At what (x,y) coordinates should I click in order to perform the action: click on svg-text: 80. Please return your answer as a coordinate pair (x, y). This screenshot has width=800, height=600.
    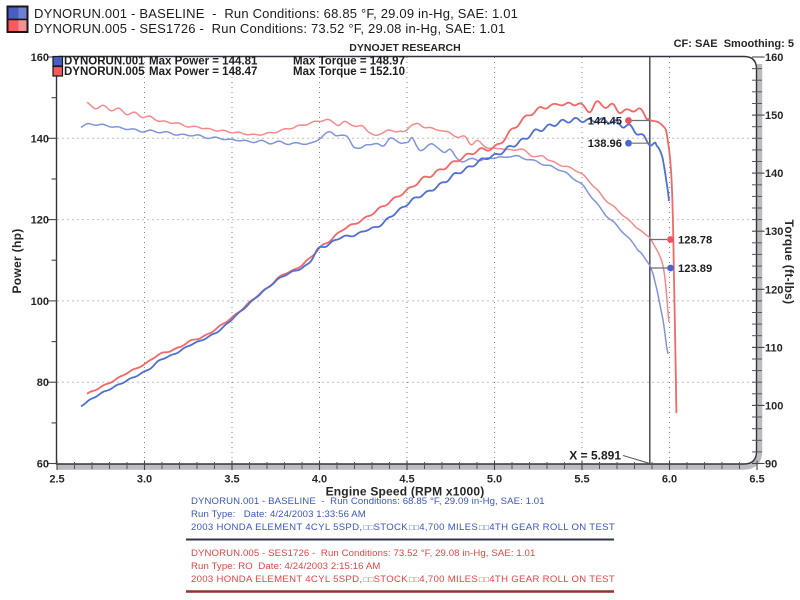
    Looking at the image, I should click on (43, 383).